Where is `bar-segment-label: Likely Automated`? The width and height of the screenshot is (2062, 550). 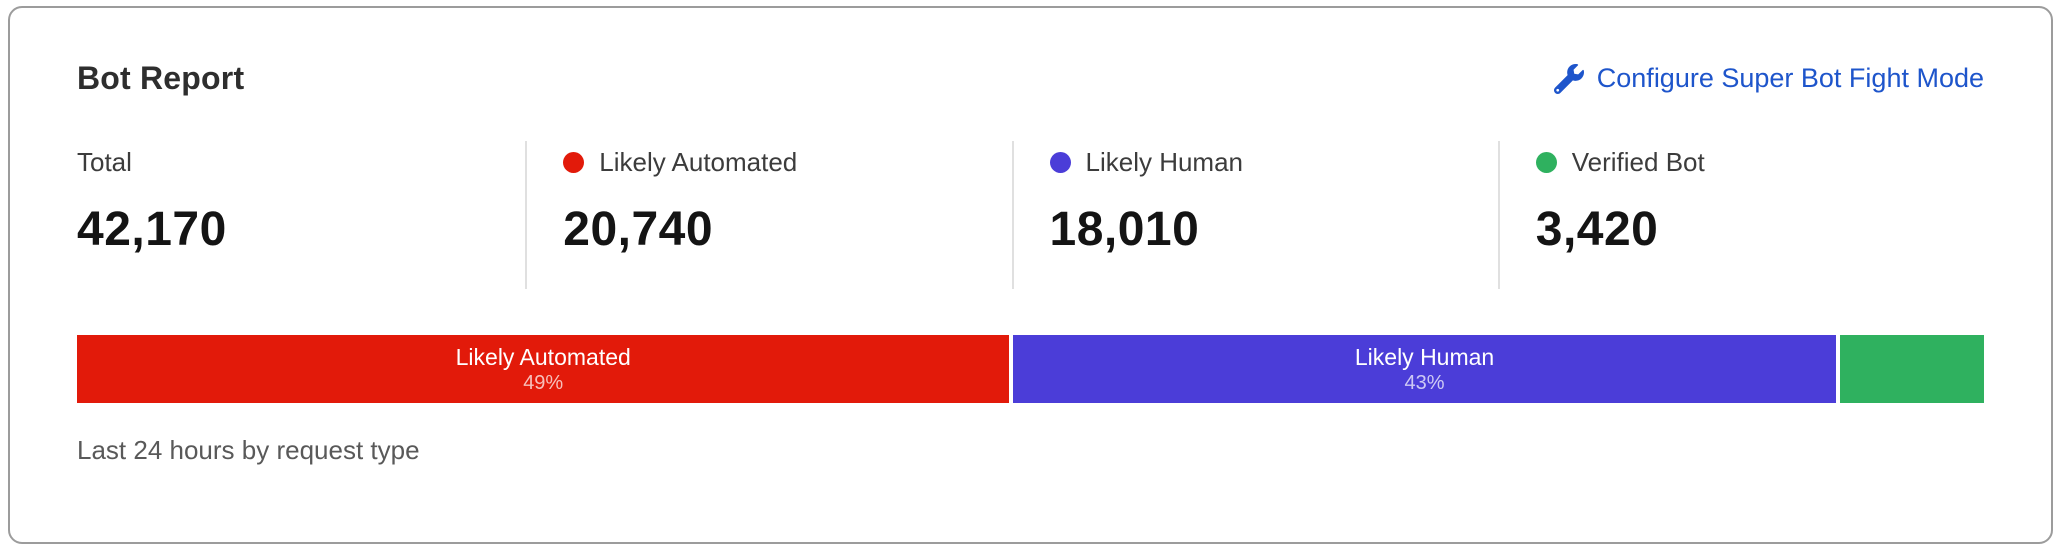
bar-segment-label: Likely Automated is located at coordinates (543, 356).